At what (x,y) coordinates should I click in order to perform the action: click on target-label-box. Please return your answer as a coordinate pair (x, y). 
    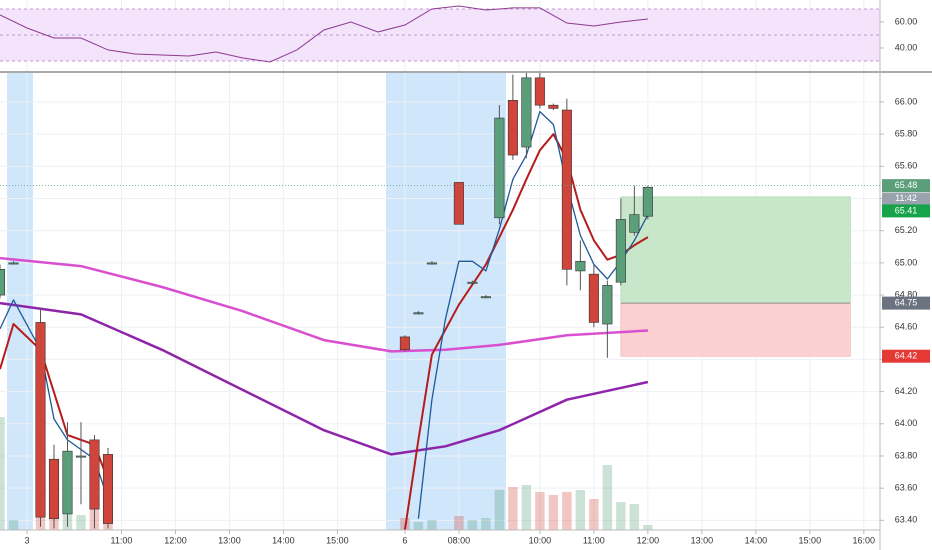
    Looking at the image, I should click on (906, 211).